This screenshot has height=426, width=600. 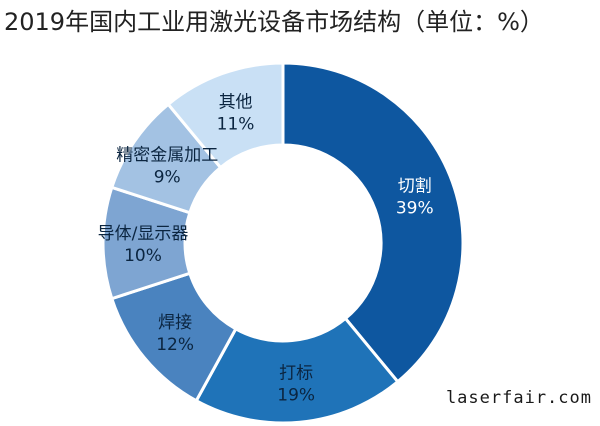 I want to click on slice-value-0: 39%, so click(x=415, y=209).